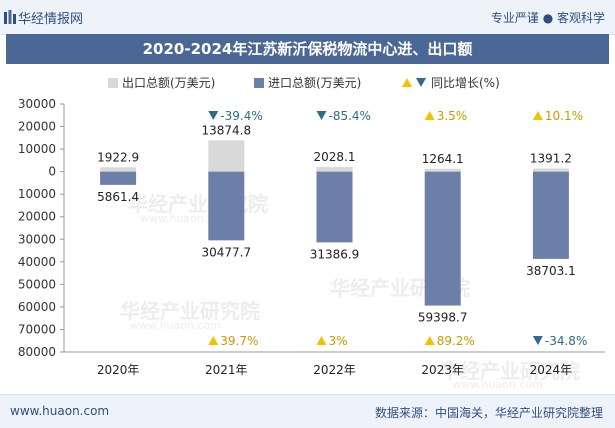 The height and width of the screenshot is (428, 615). Describe the element at coordinates (443, 318) in the screenshot. I see `import-value-label: 59398.7` at that location.